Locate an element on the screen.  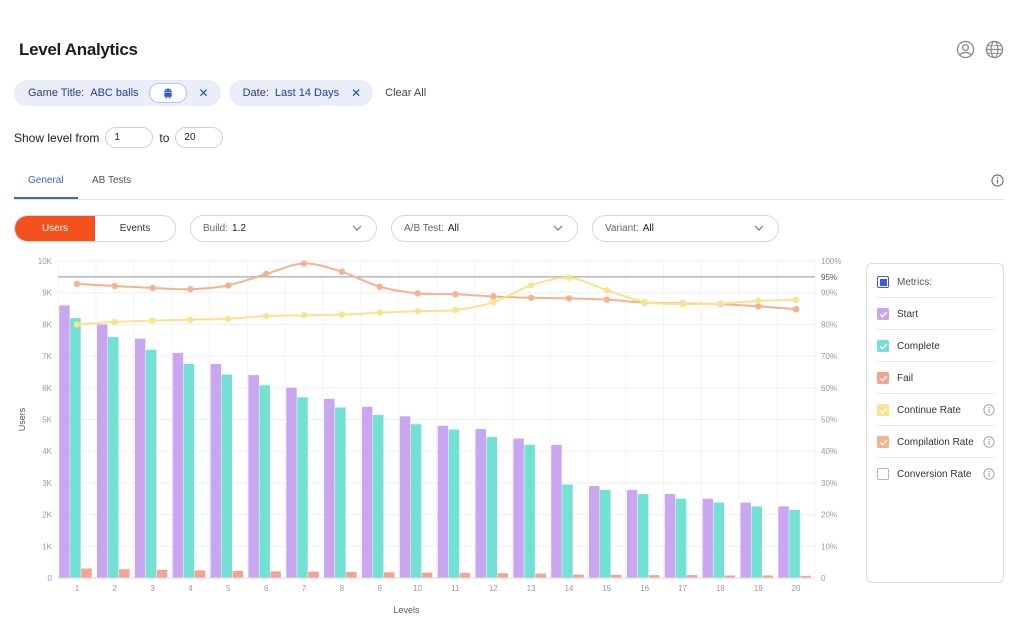
legend-item-conversion-rate: Conversion Rate is located at coordinates (936, 474).